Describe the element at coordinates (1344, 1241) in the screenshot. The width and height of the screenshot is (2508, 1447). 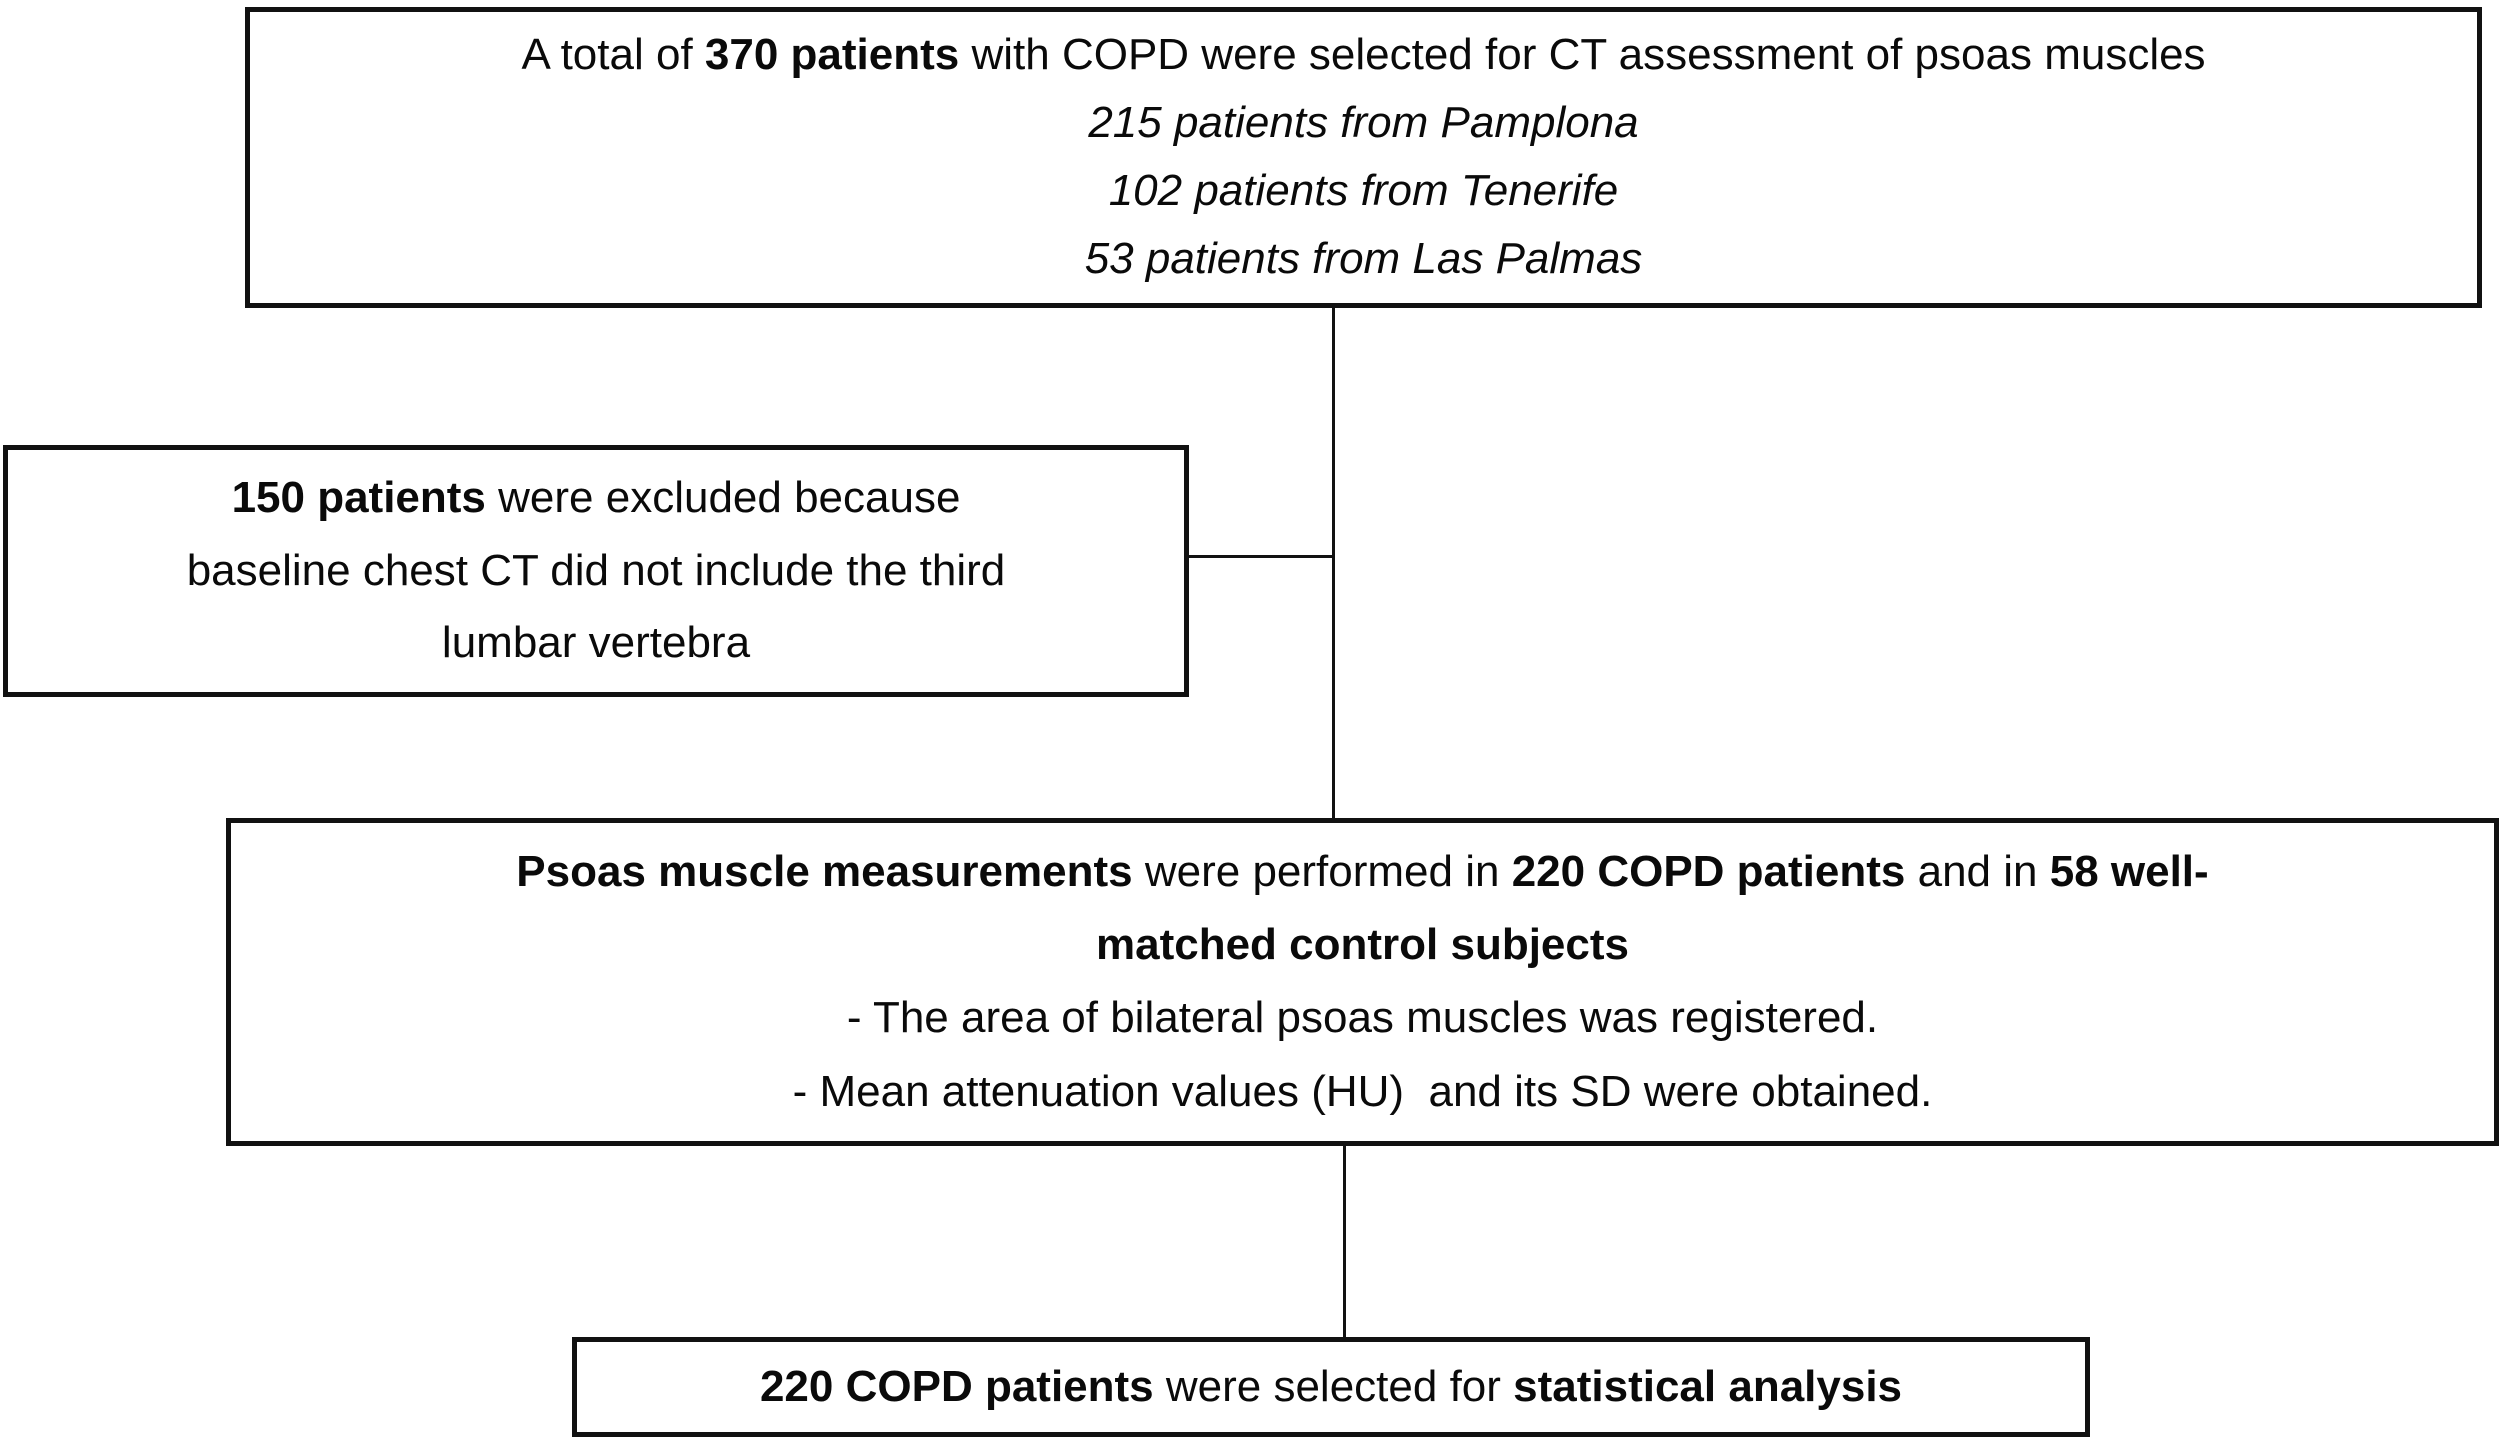
I see `connector-measurements-to-final` at that location.